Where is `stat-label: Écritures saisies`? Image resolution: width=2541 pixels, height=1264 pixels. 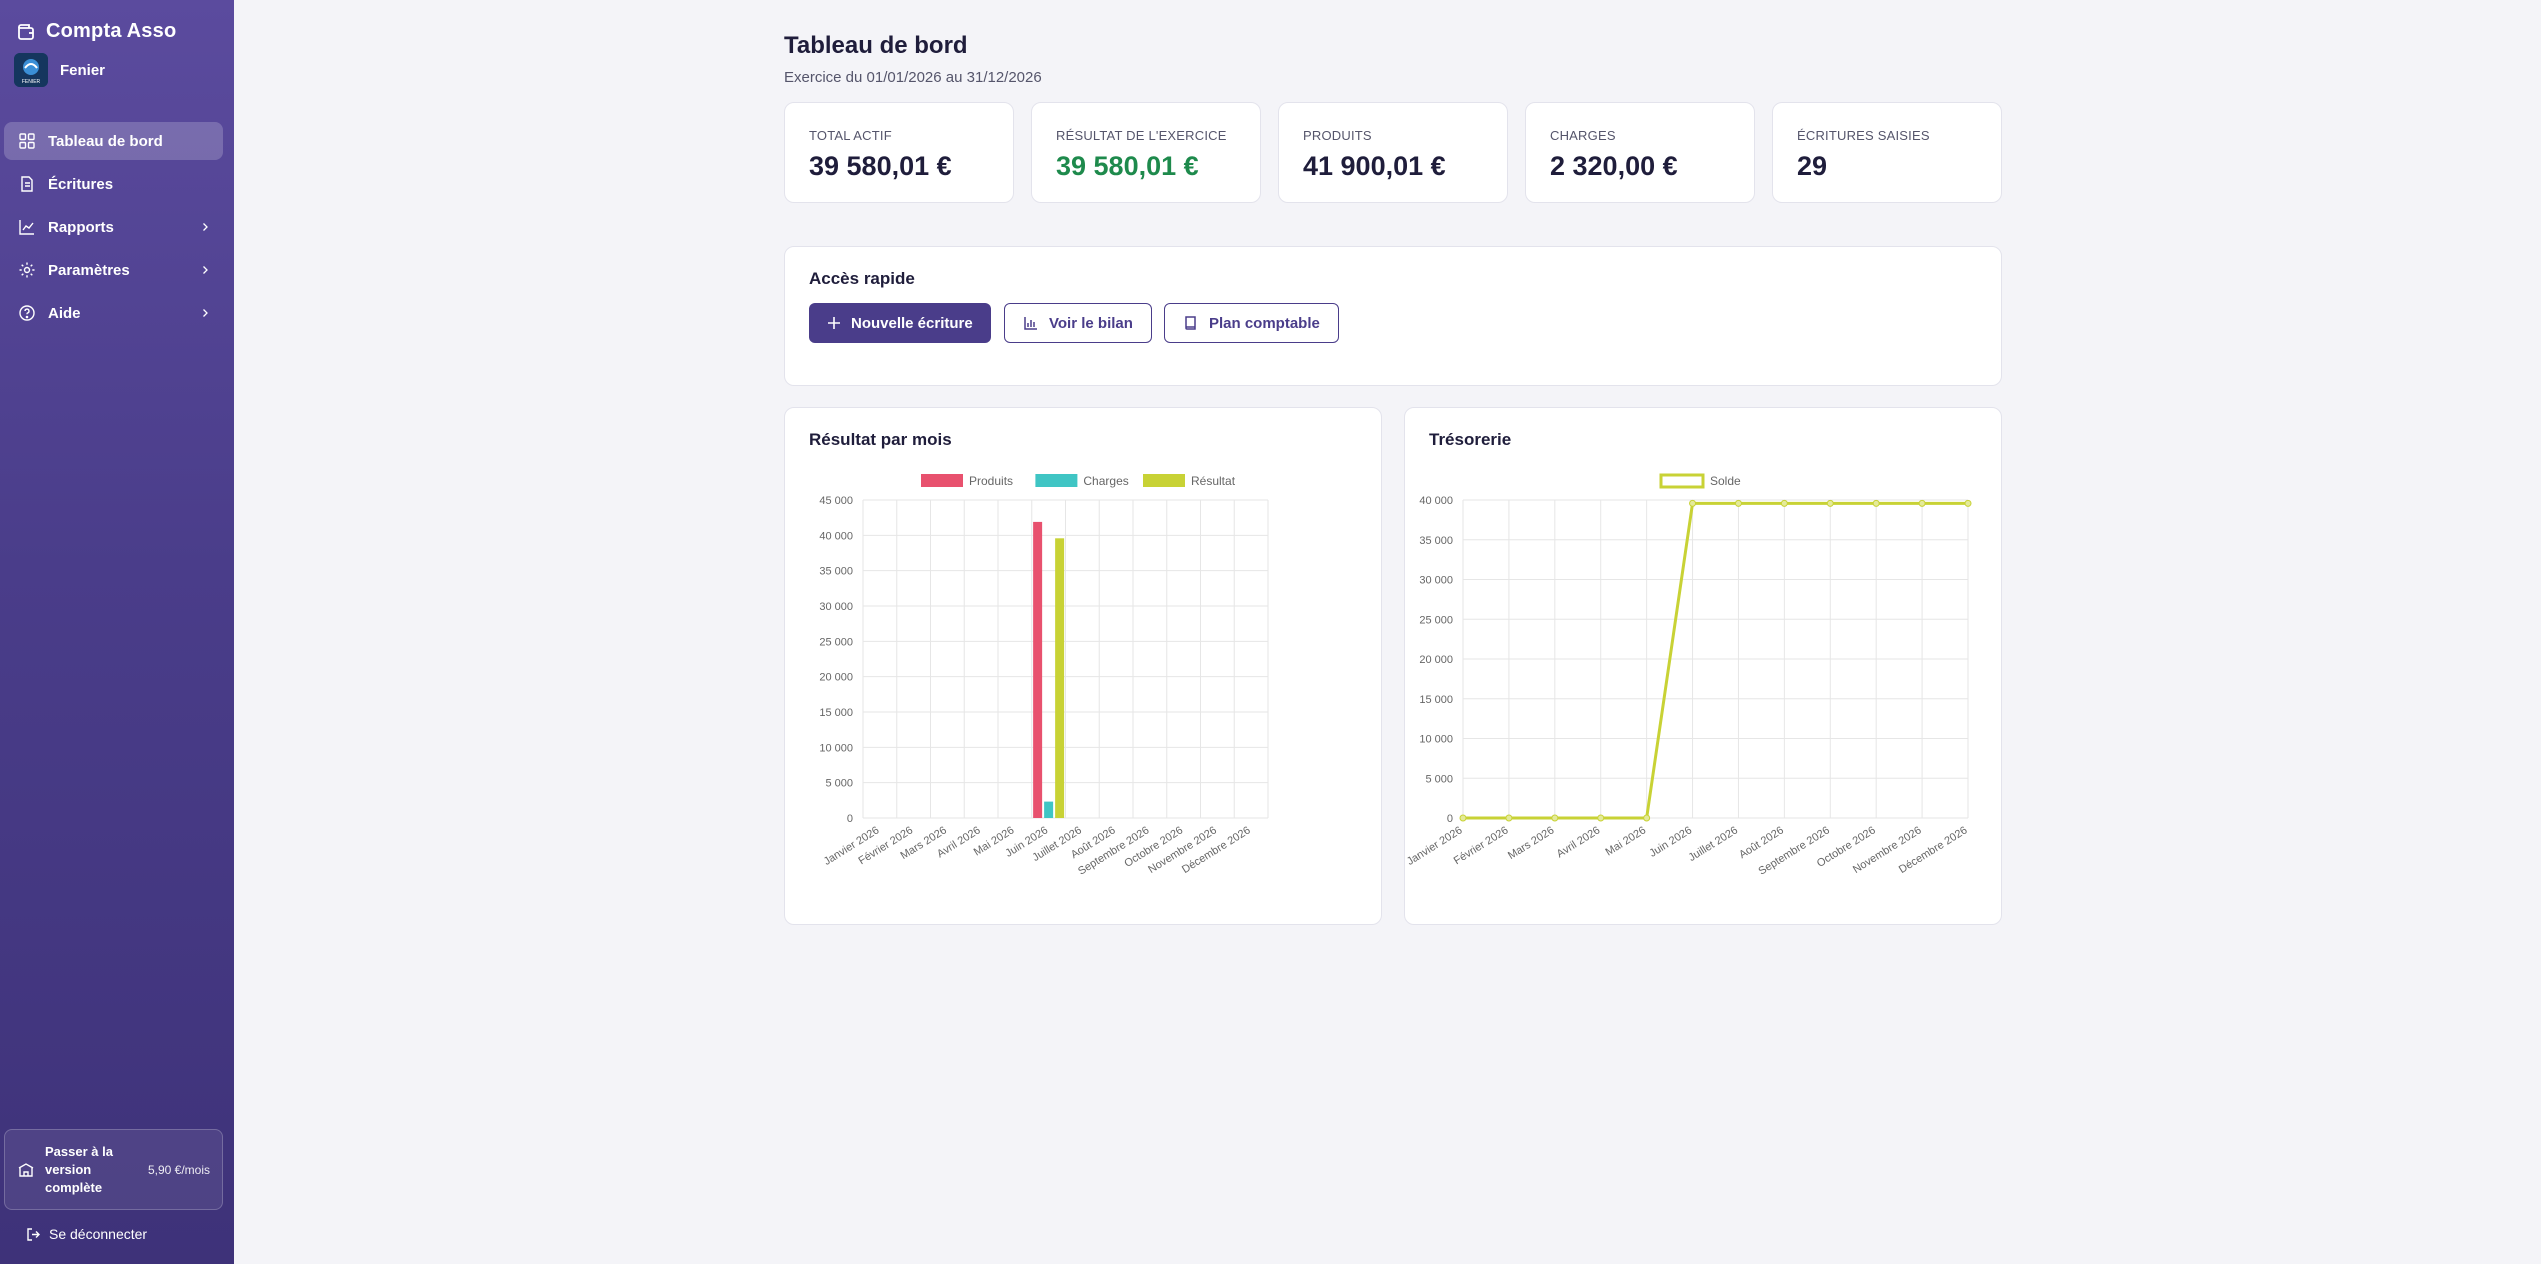
stat-label: Écritures saisies is located at coordinates (1863, 135).